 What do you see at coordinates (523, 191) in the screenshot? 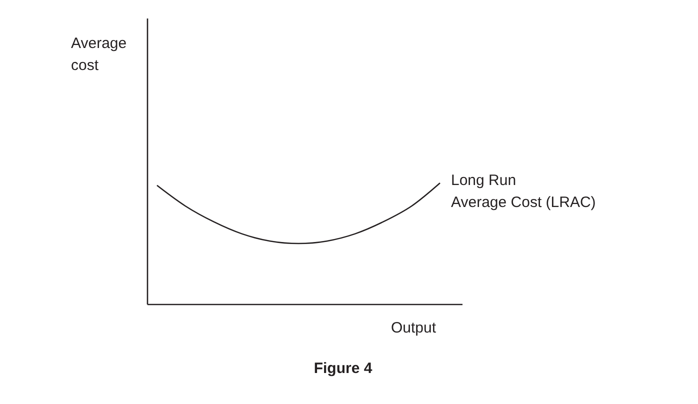
I see `series-label: Long Run Average Cost (LRAC)` at bounding box center [523, 191].